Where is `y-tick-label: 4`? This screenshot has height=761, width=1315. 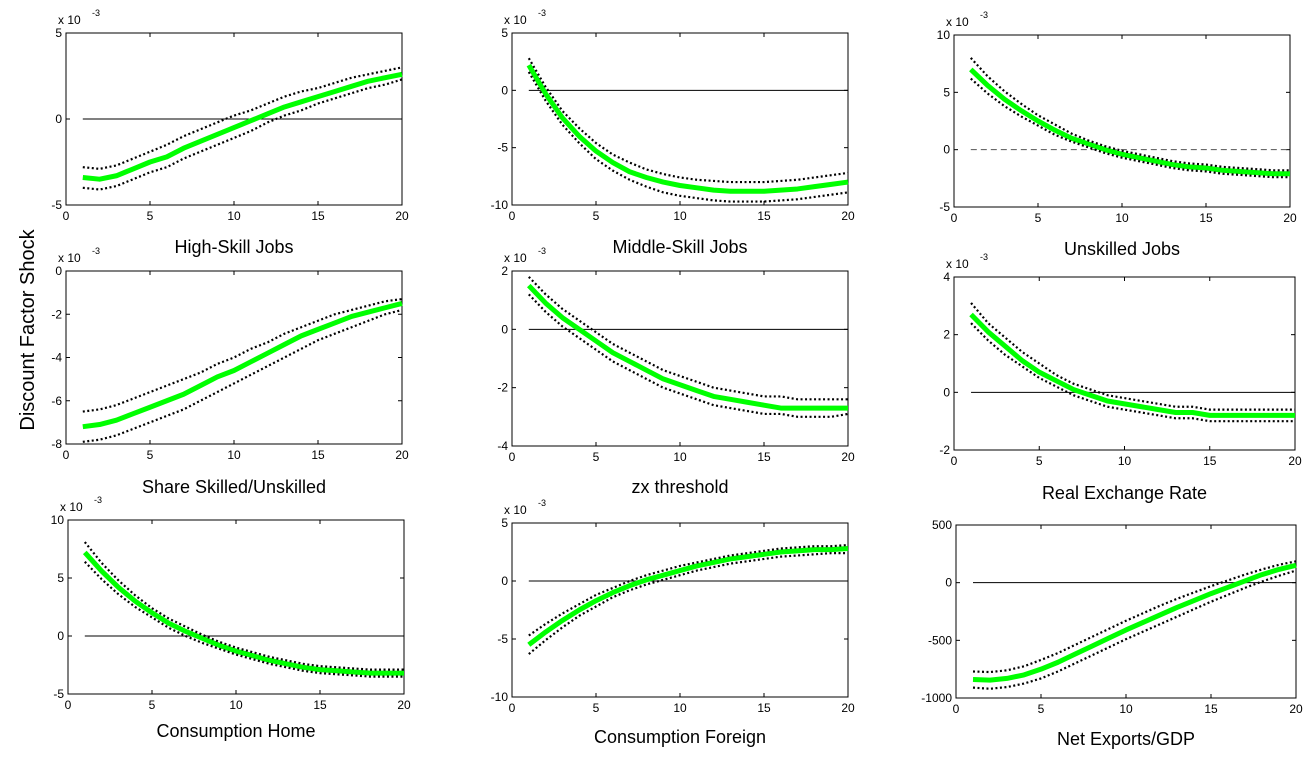 y-tick-label: 4 is located at coordinates (946, 277).